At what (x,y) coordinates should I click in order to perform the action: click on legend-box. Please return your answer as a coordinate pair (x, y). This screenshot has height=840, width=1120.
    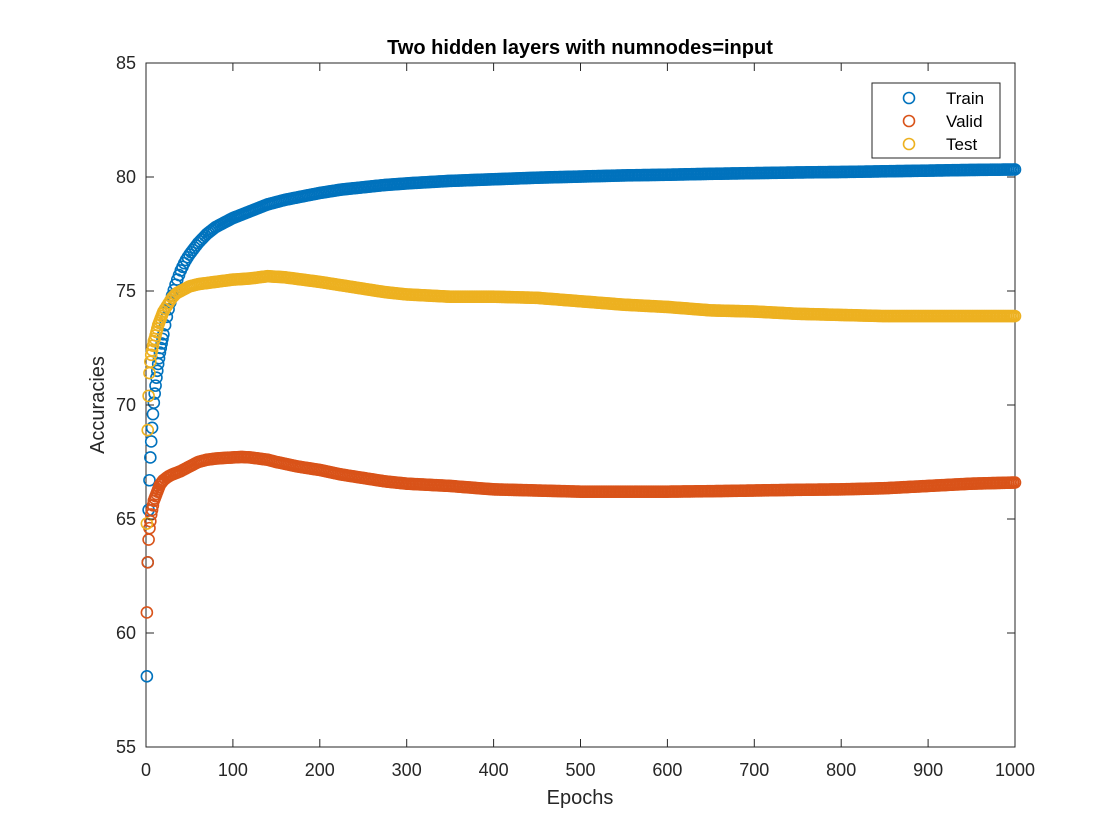
    Looking at the image, I should click on (936, 120).